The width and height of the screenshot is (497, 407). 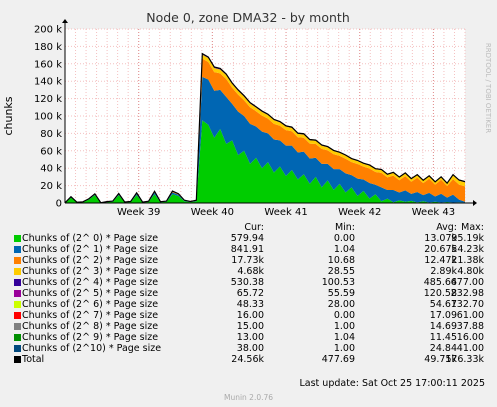 I want to click on legend-value-cur: 17.73k, so click(x=247, y=260).